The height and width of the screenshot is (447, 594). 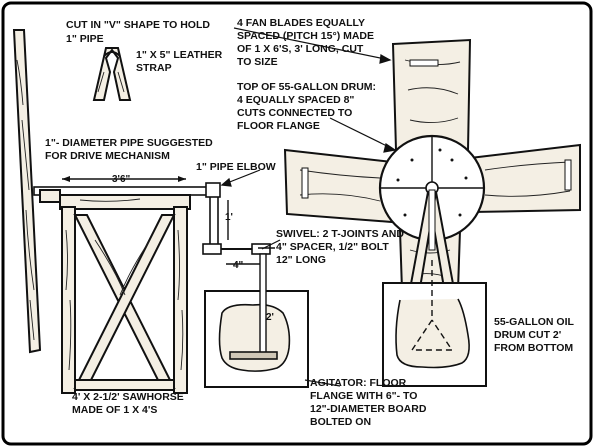 I want to click on svg-text: BOLTED ON, so click(x=340, y=422).